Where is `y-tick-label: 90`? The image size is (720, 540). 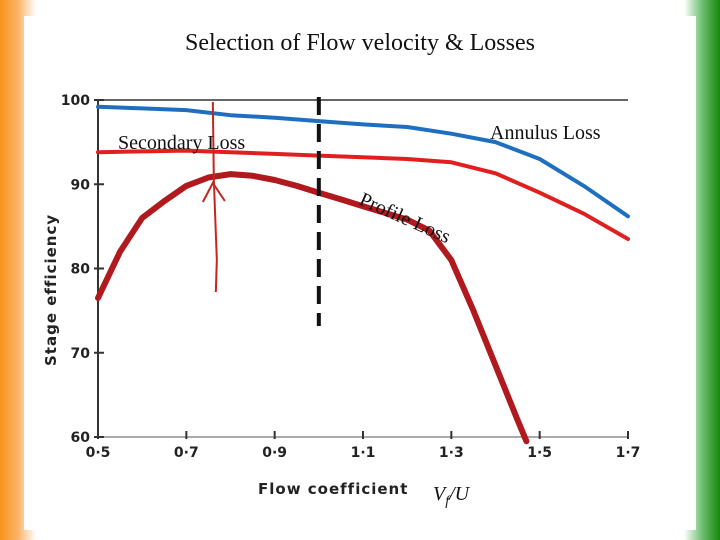
y-tick-label: 90 is located at coordinates (81, 185).